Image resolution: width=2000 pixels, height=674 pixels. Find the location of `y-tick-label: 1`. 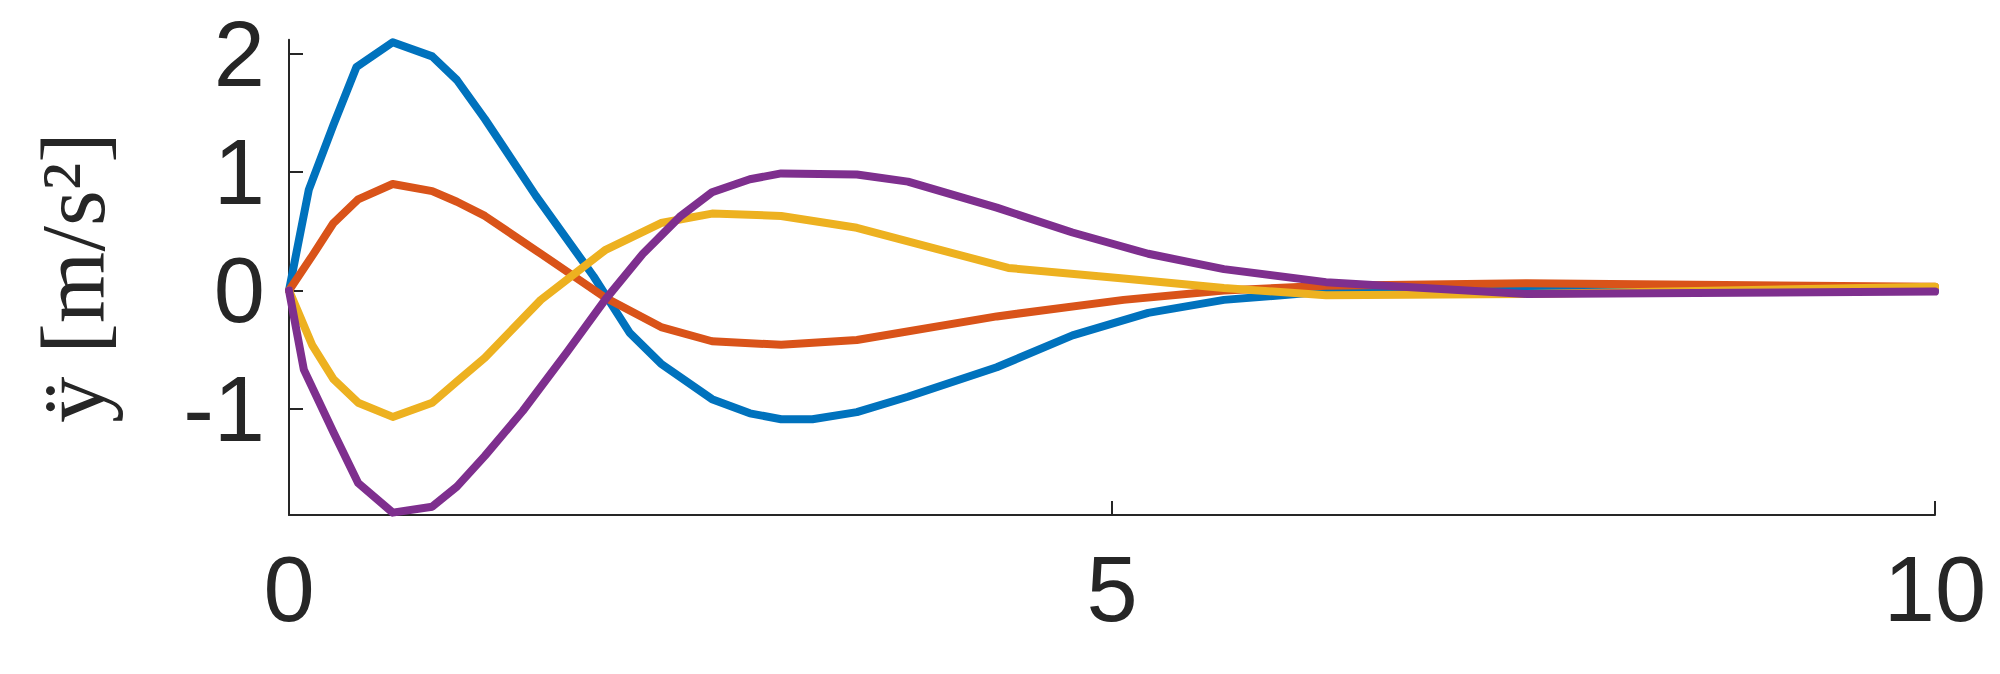

y-tick-label: 1 is located at coordinates (239, 172).